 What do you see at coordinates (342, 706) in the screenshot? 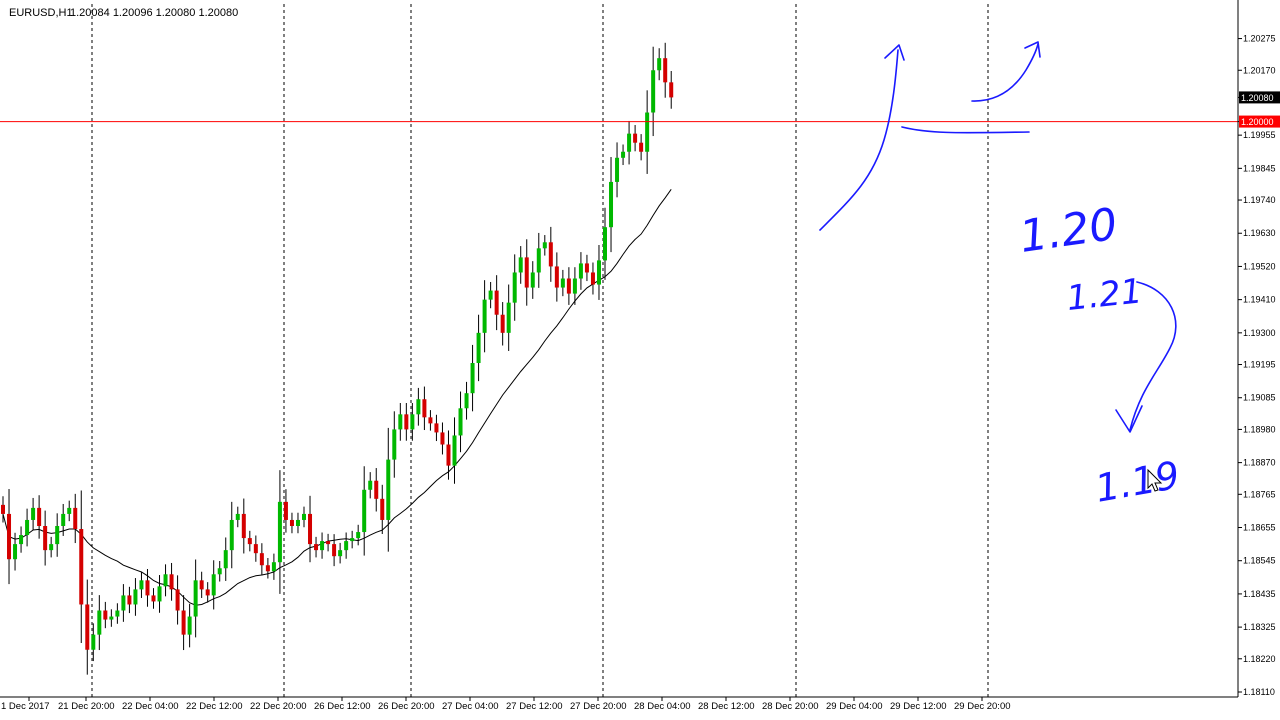
I see `time-tick-label-5: 26 Dec 12:00` at bounding box center [342, 706].